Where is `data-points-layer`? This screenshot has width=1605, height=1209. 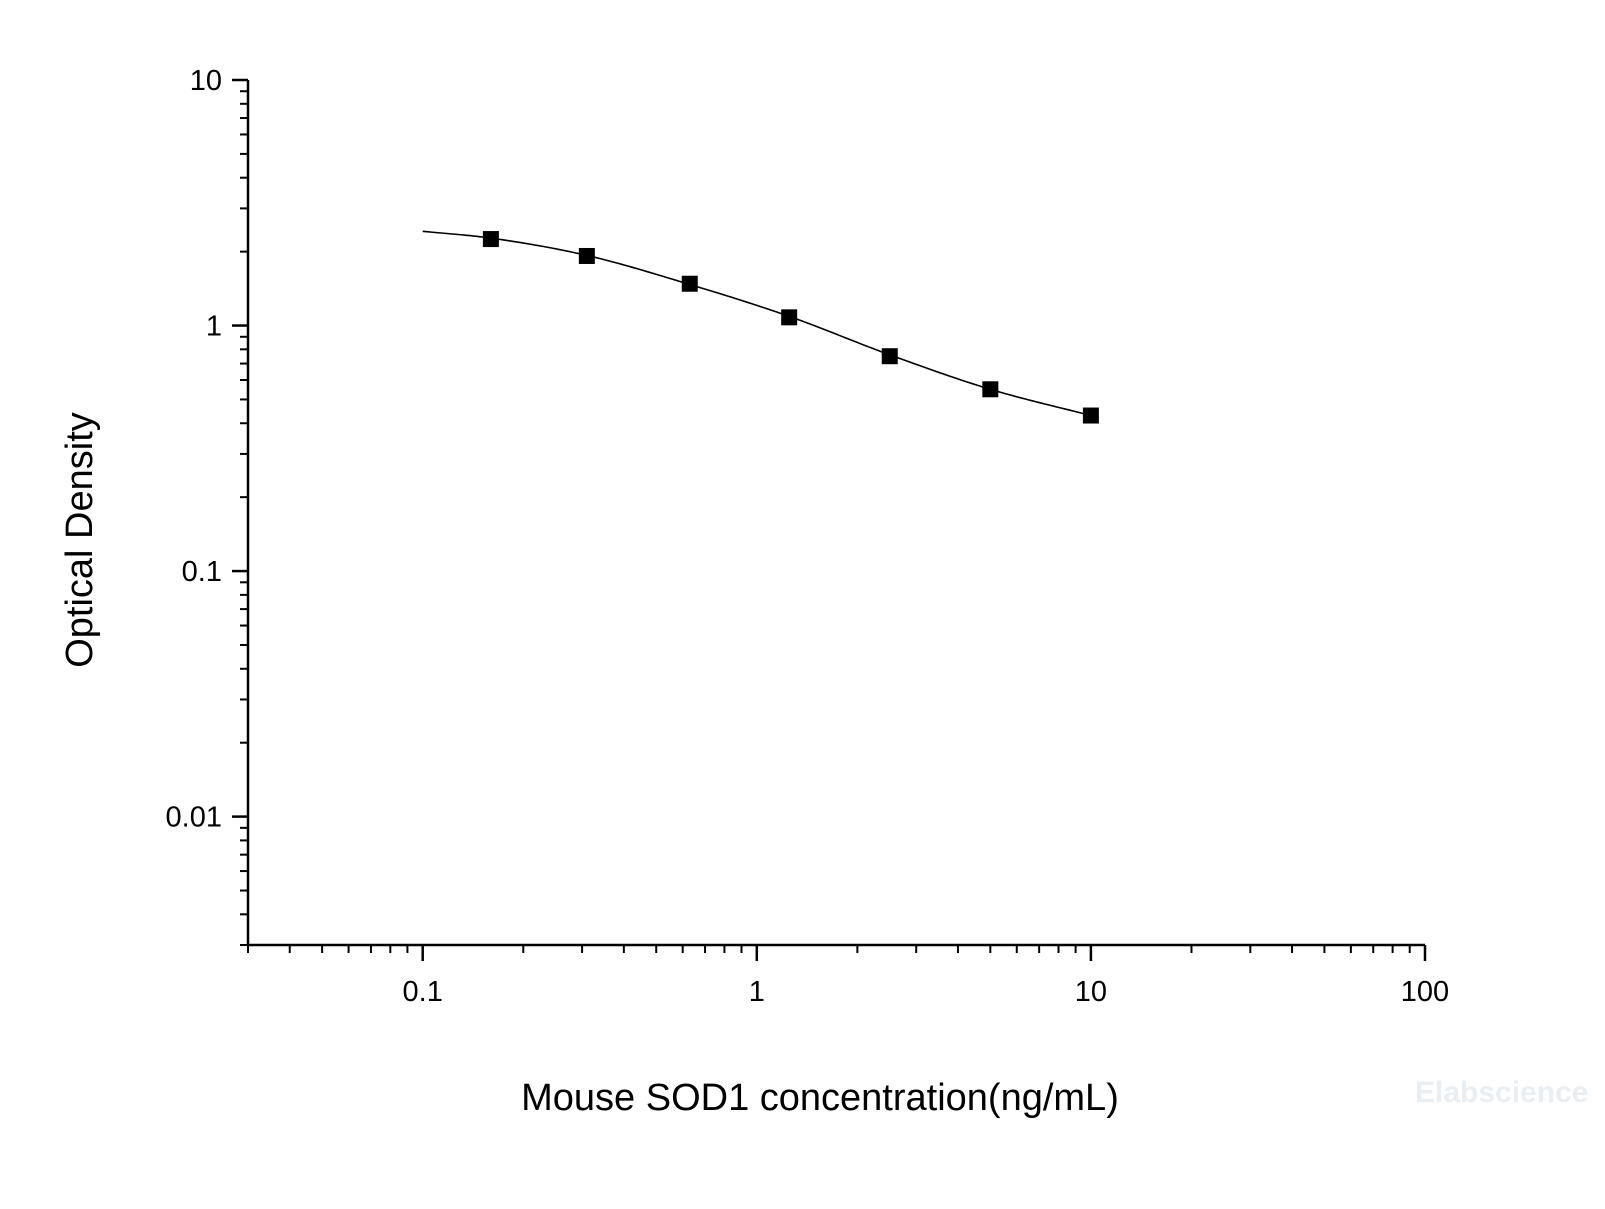
data-points-layer is located at coordinates (790, 327).